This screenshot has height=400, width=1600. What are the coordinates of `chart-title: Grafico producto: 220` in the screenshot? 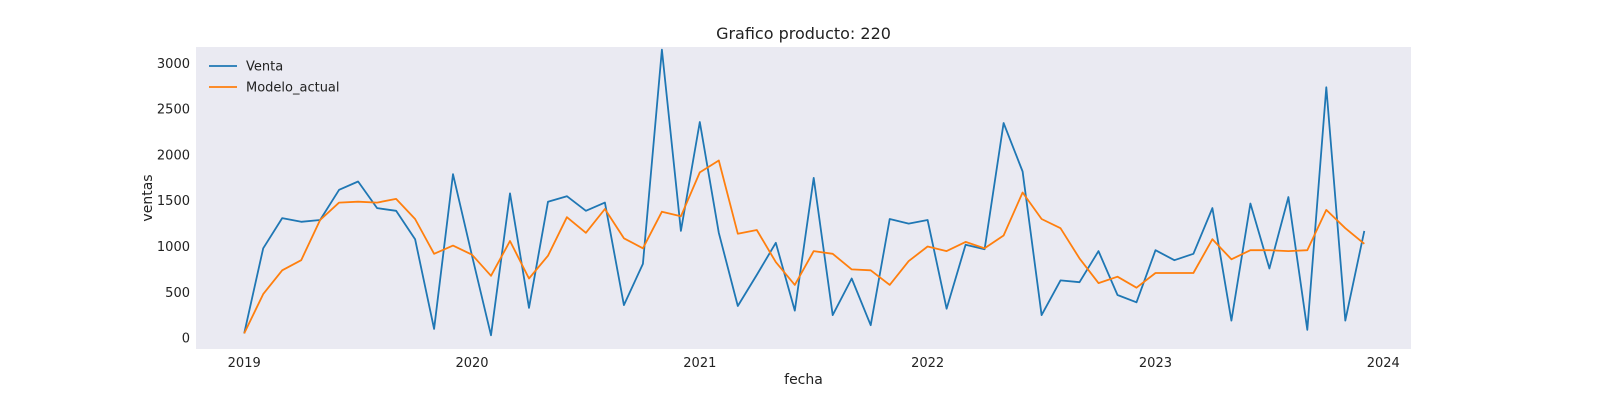 It's located at (803, 33).